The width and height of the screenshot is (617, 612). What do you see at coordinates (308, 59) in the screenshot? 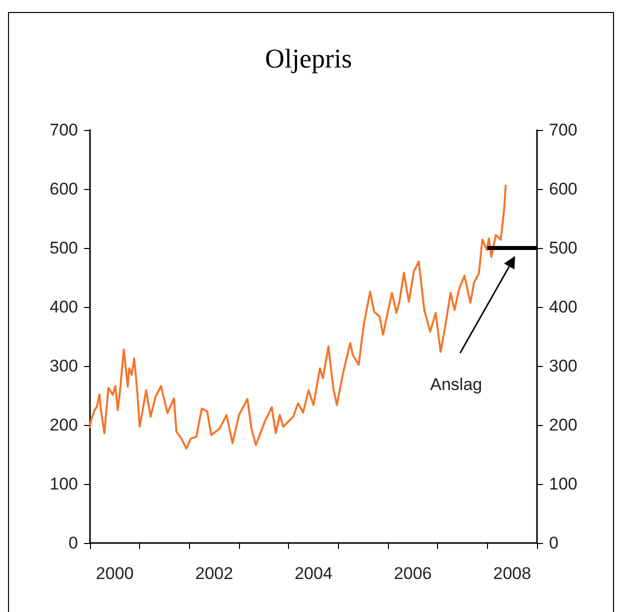
I see `chart-title: Oljepris` at bounding box center [308, 59].